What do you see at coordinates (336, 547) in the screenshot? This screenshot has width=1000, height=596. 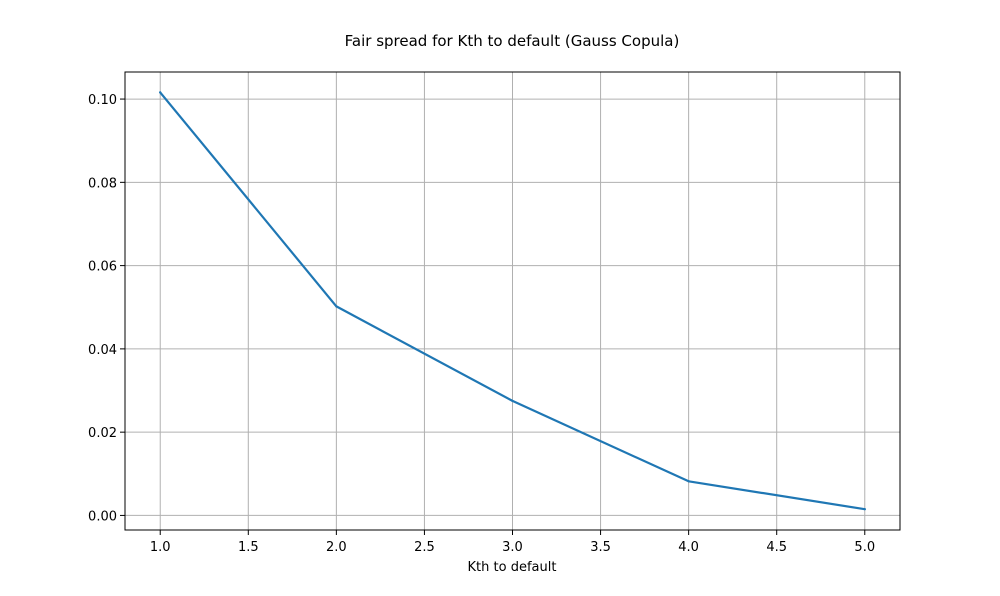 I see `x-tick-label: 2.0` at bounding box center [336, 547].